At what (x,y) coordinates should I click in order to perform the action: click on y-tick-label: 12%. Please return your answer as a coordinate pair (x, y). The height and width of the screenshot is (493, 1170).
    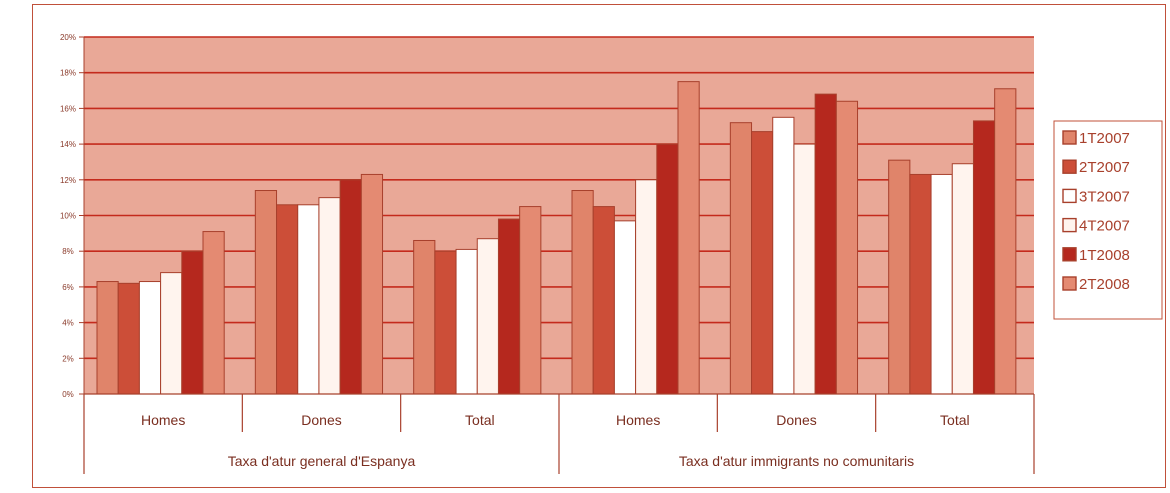
    Looking at the image, I should click on (68, 180).